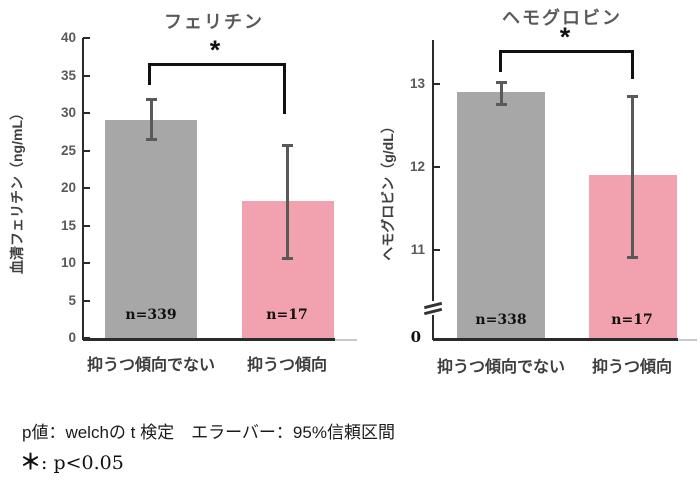  I want to click on y-tick-label: 13, so click(417, 83).